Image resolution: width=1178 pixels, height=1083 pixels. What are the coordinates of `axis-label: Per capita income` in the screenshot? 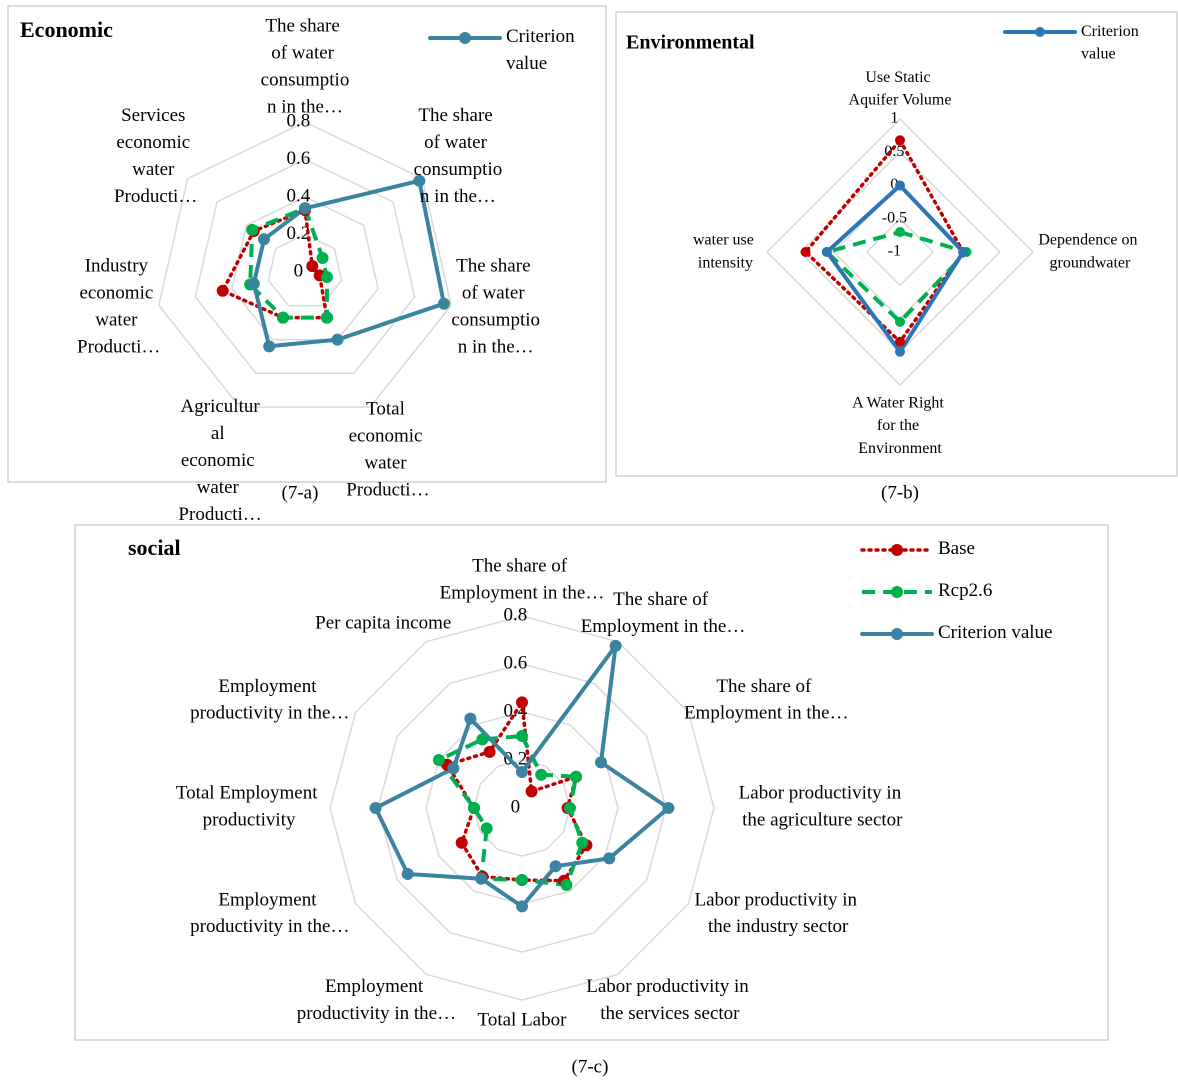 It's located at (383, 623).